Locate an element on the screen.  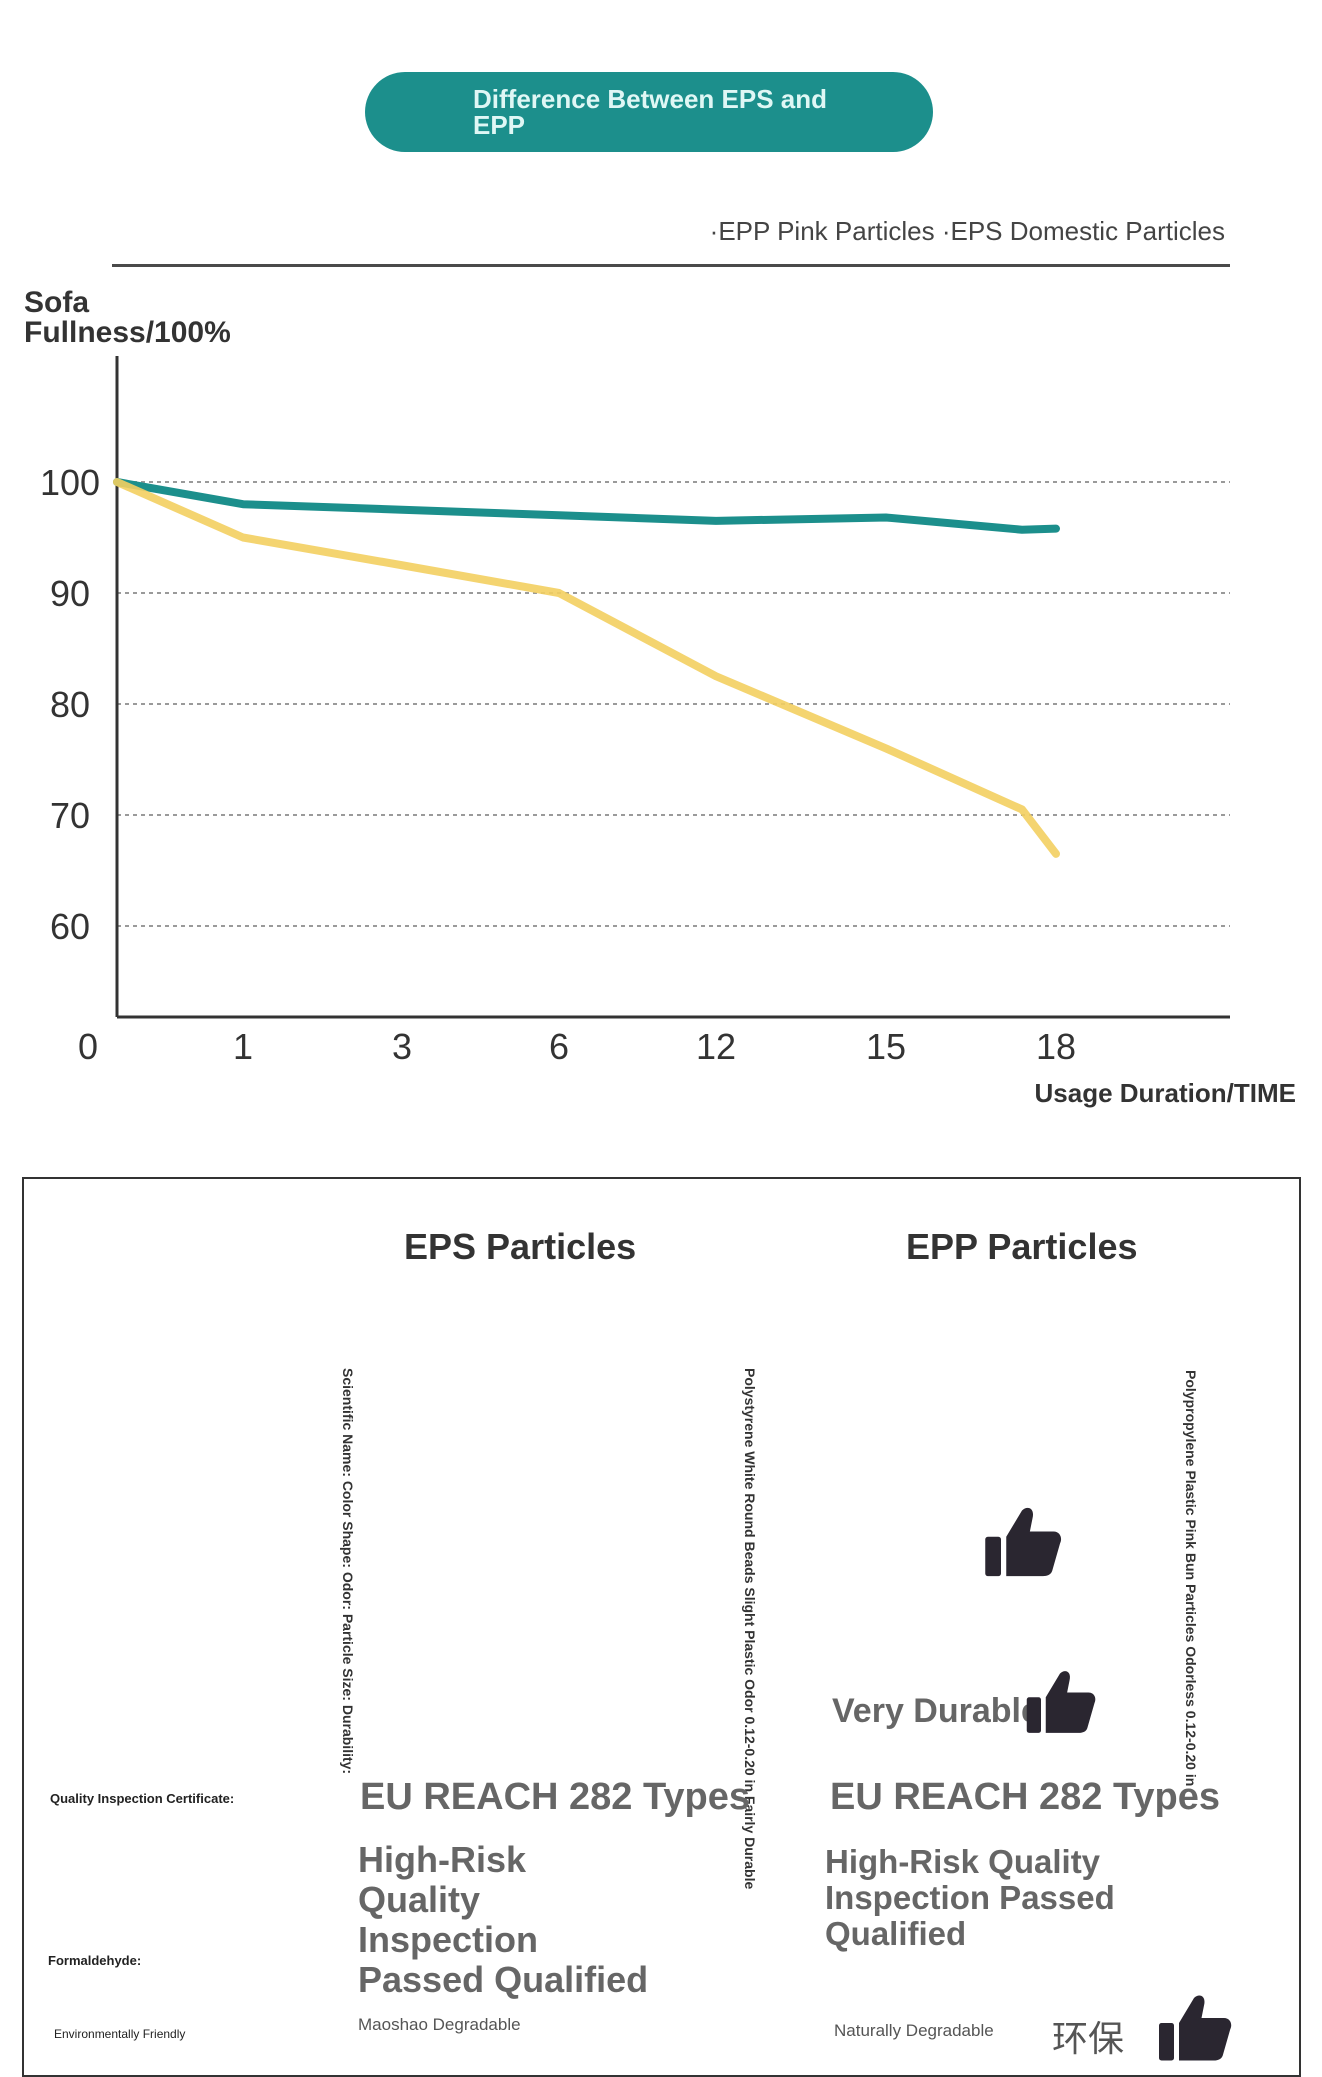
x-tick-label: 3 is located at coordinates (402, 1046).